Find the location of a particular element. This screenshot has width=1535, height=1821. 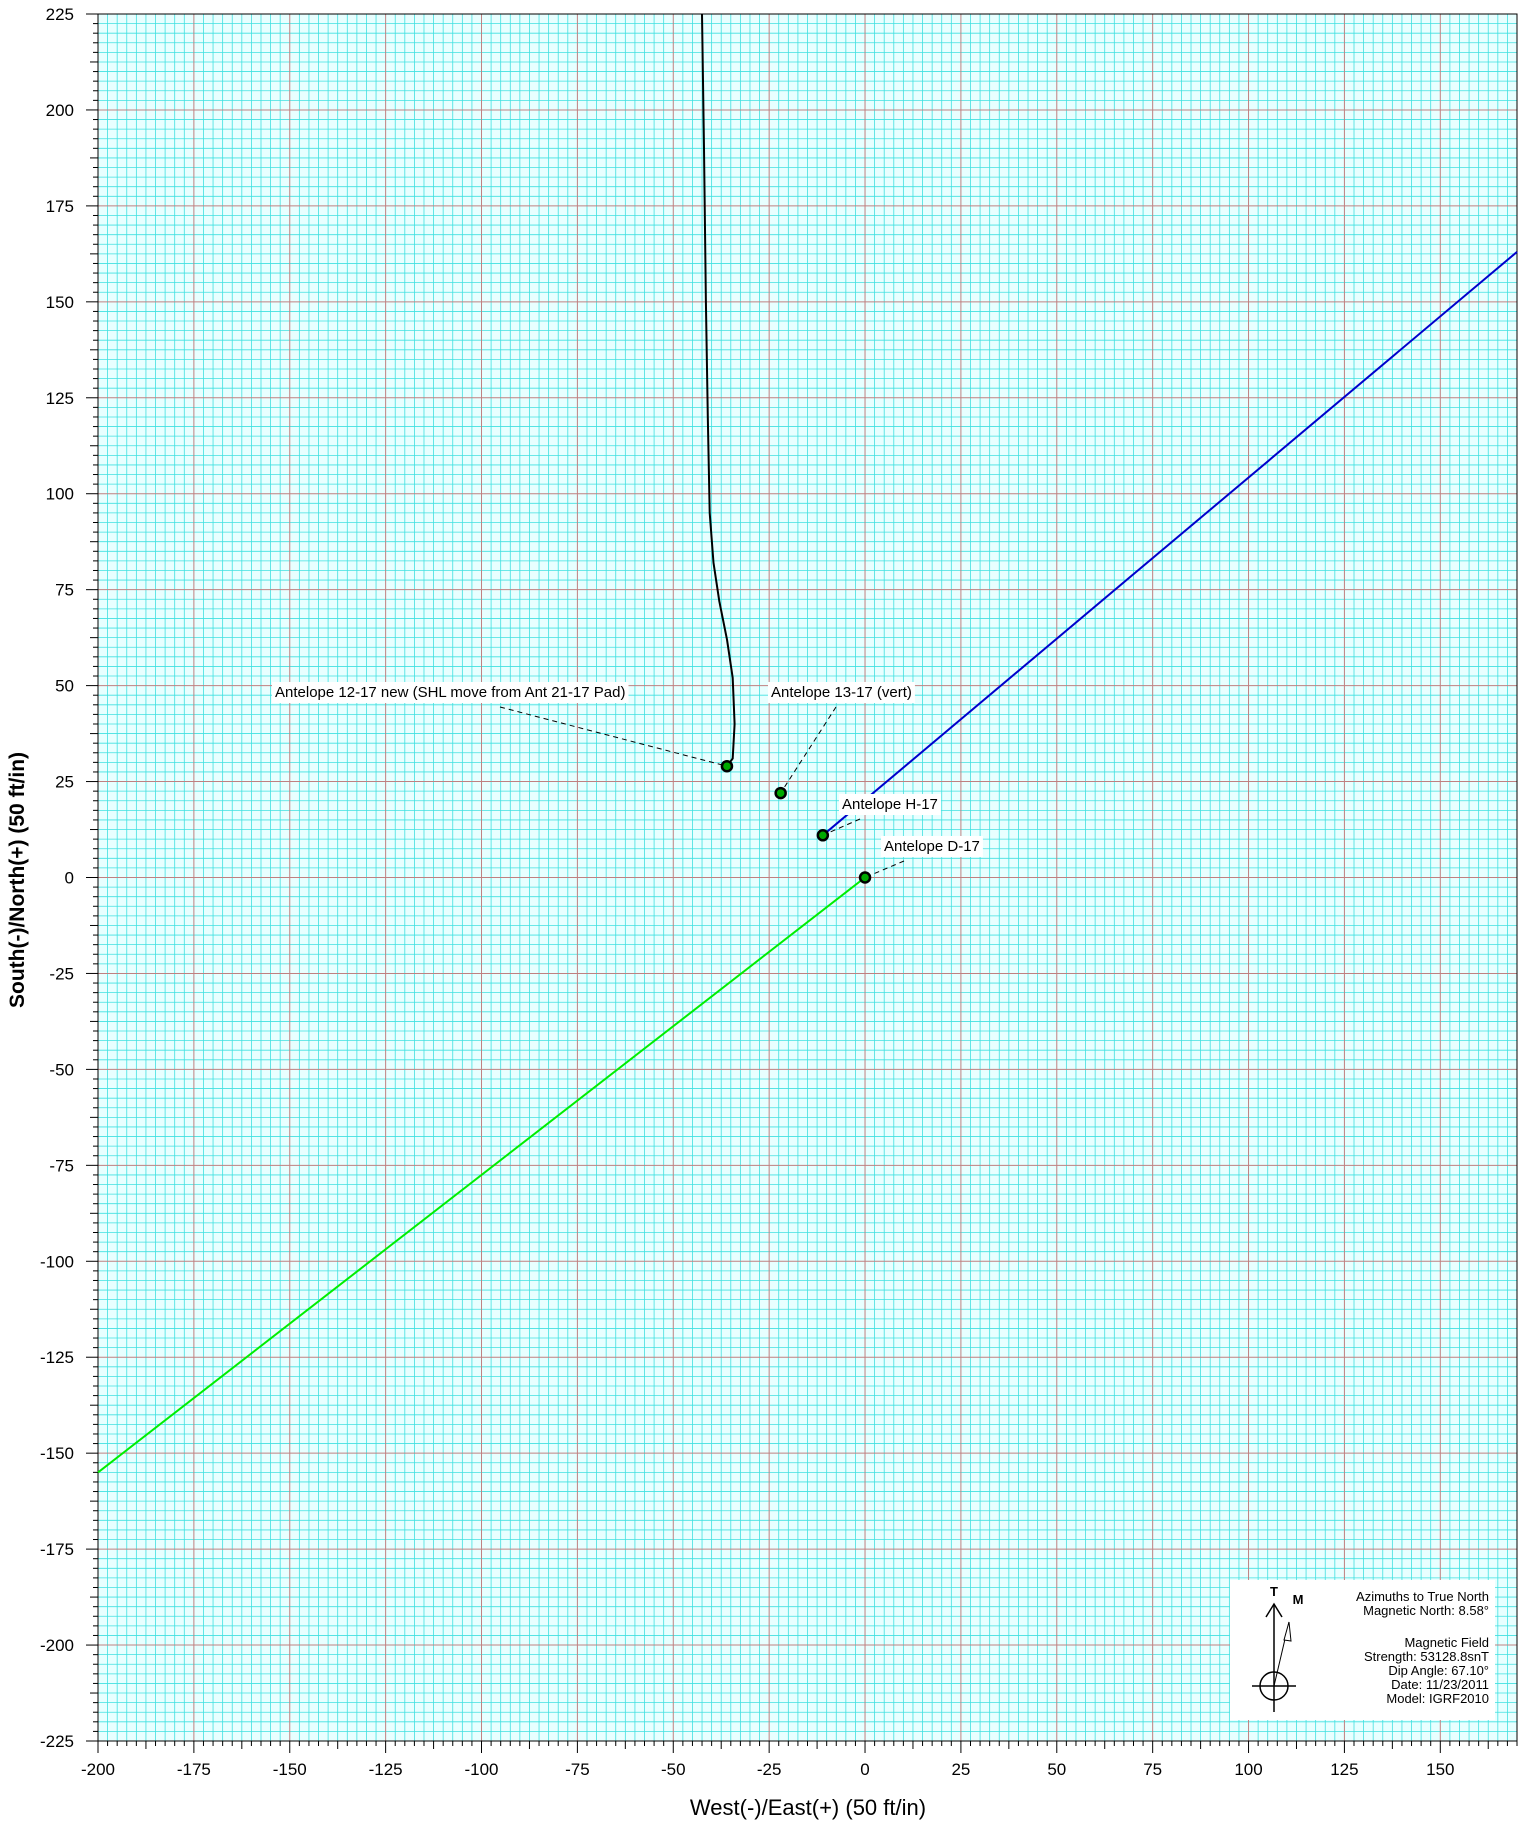

x-tick-label: 100 is located at coordinates (1248, 1769).